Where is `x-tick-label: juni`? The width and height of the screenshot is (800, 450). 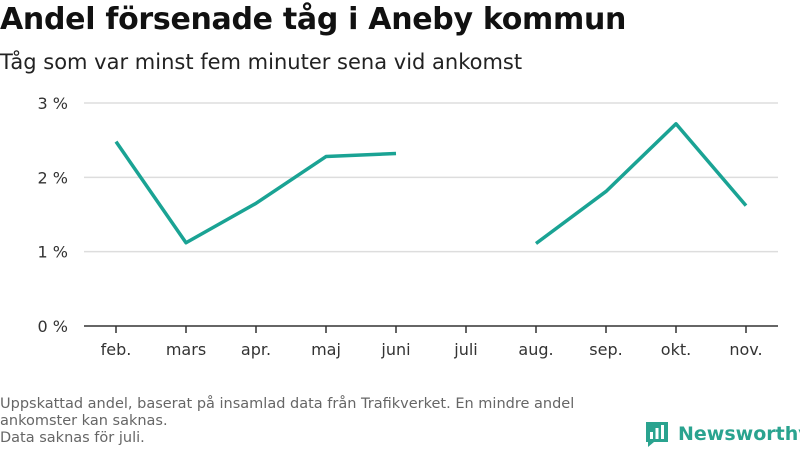 x-tick-label: juni is located at coordinates (395, 349).